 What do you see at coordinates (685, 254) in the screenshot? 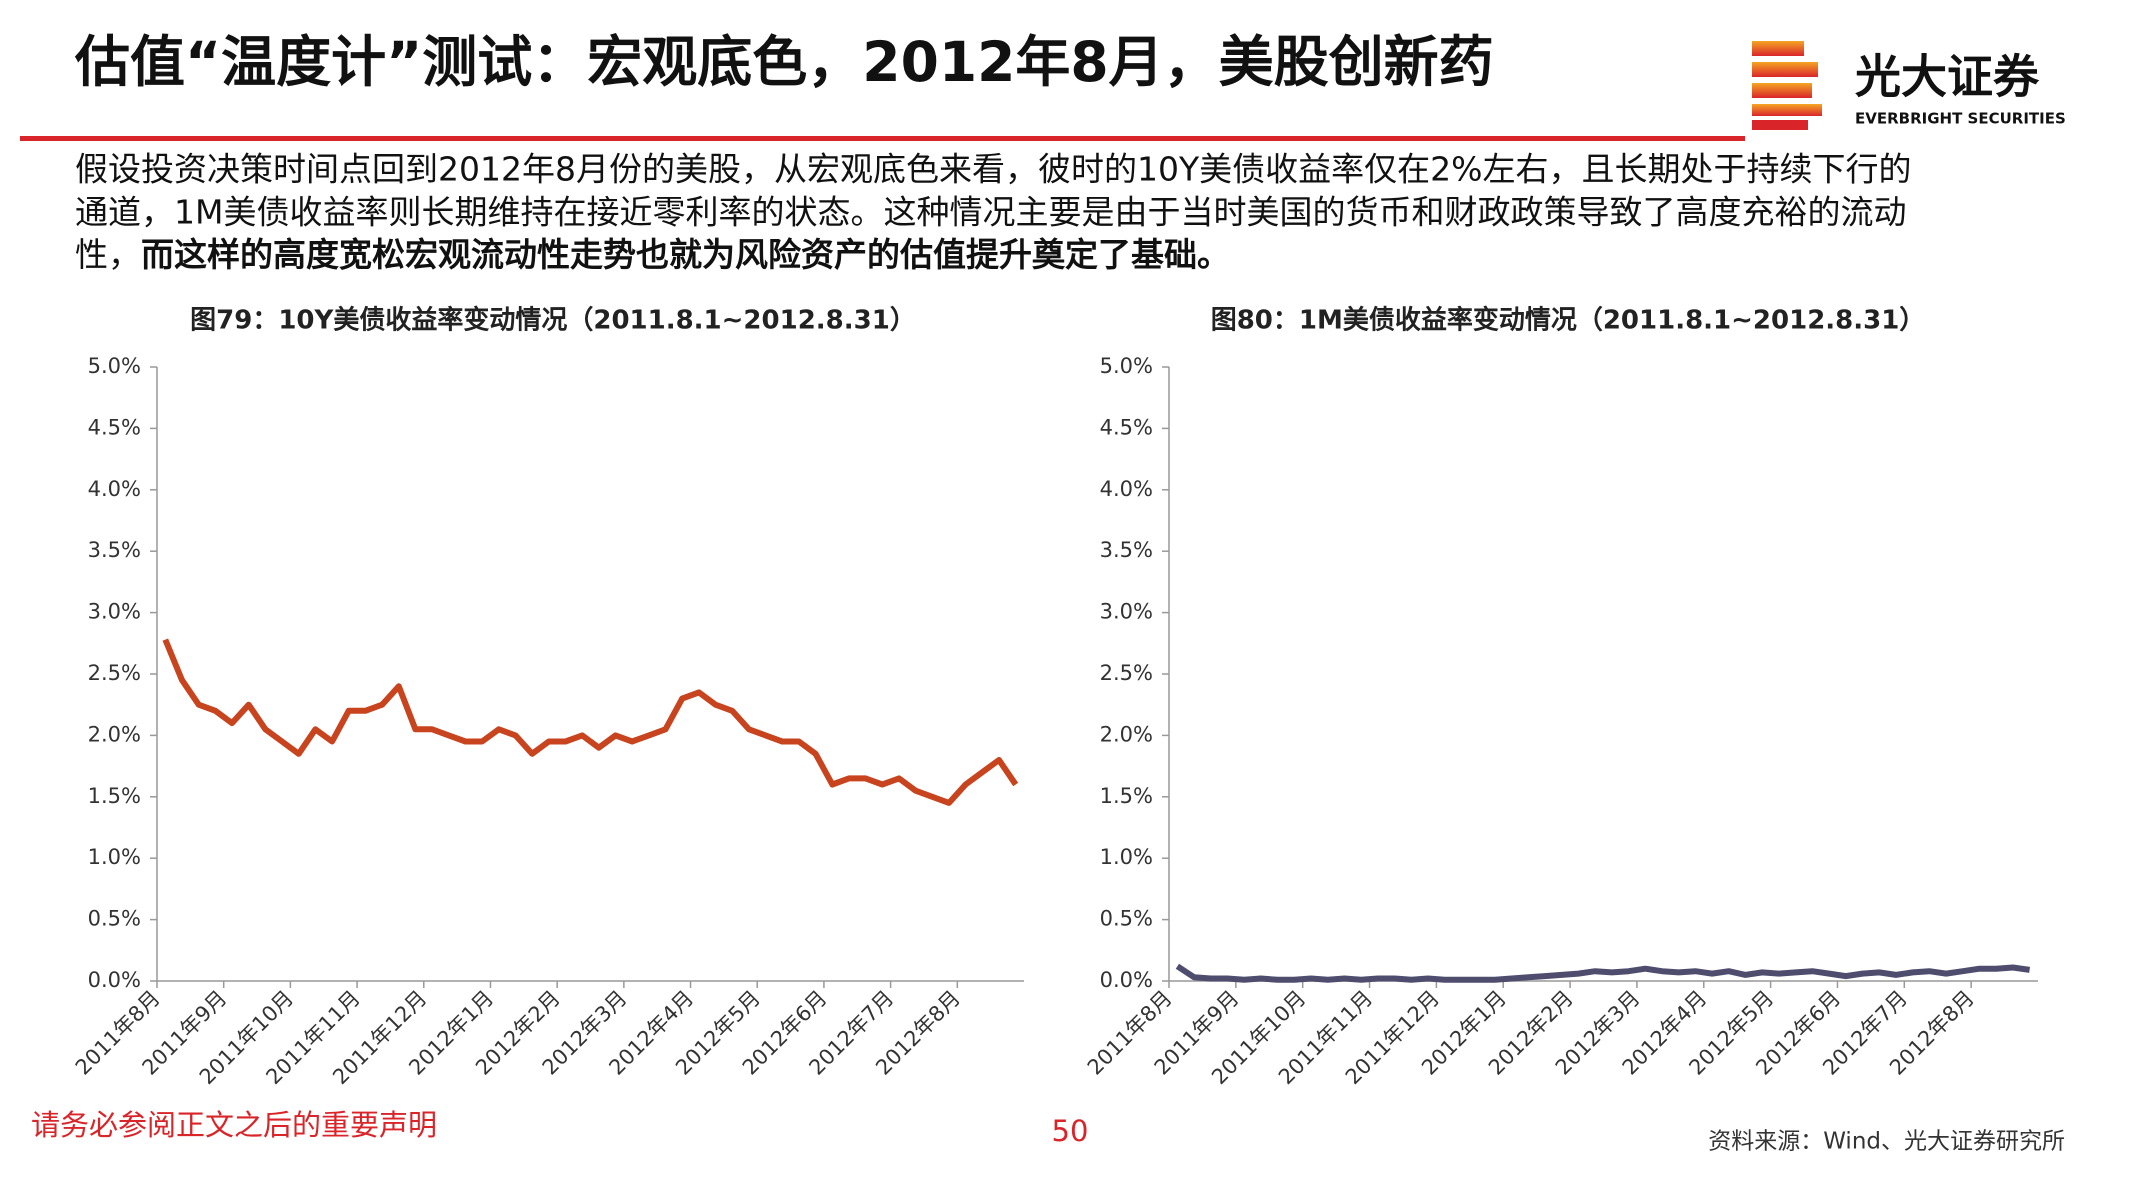
I see `body-bold: 而这样的高度宽松宏观流动性走势也就为风险资产的估值提升奠定了基础。` at bounding box center [685, 254].